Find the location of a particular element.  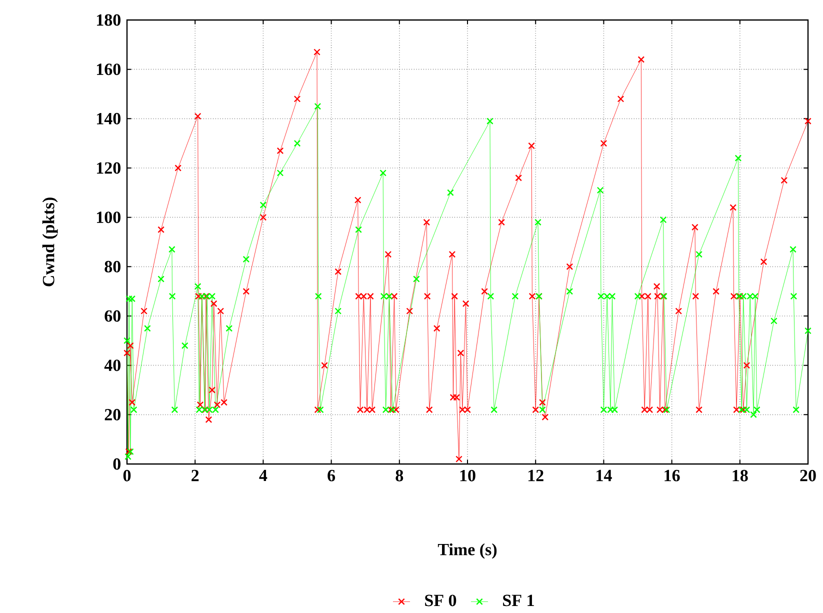

x-tick-label: 18 is located at coordinates (740, 476).